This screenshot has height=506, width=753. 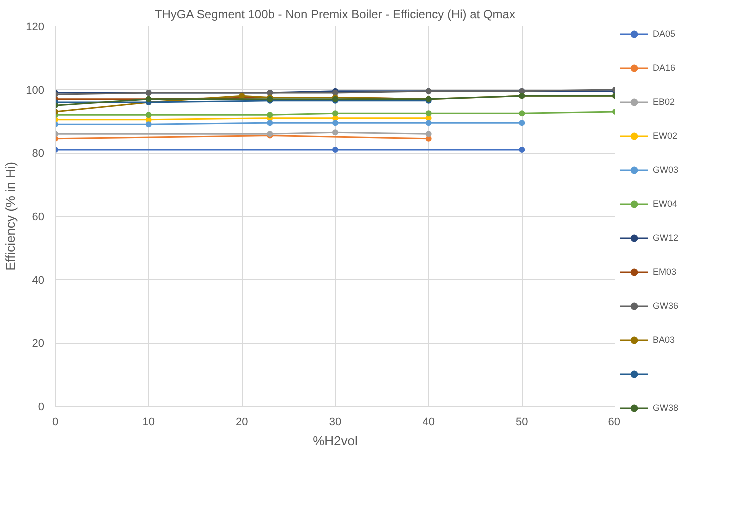 What do you see at coordinates (614, 422) in the screenshot?
I see `x-tick-label: 60` at bounding box center [614, 422].